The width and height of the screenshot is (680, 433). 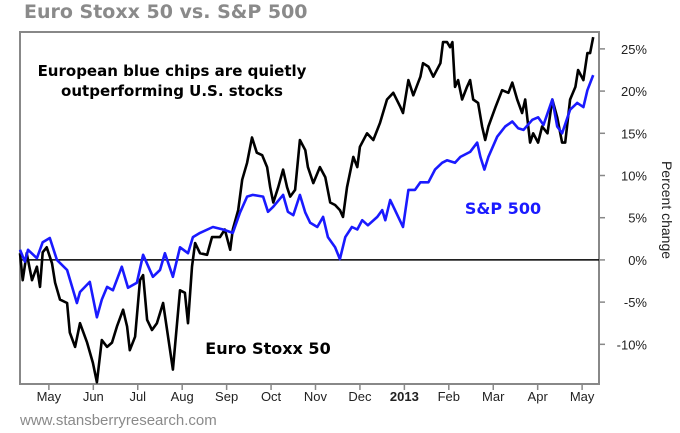 I want to click on source-footer: www.stansberryresearch.com, so click(x=118, y=420).